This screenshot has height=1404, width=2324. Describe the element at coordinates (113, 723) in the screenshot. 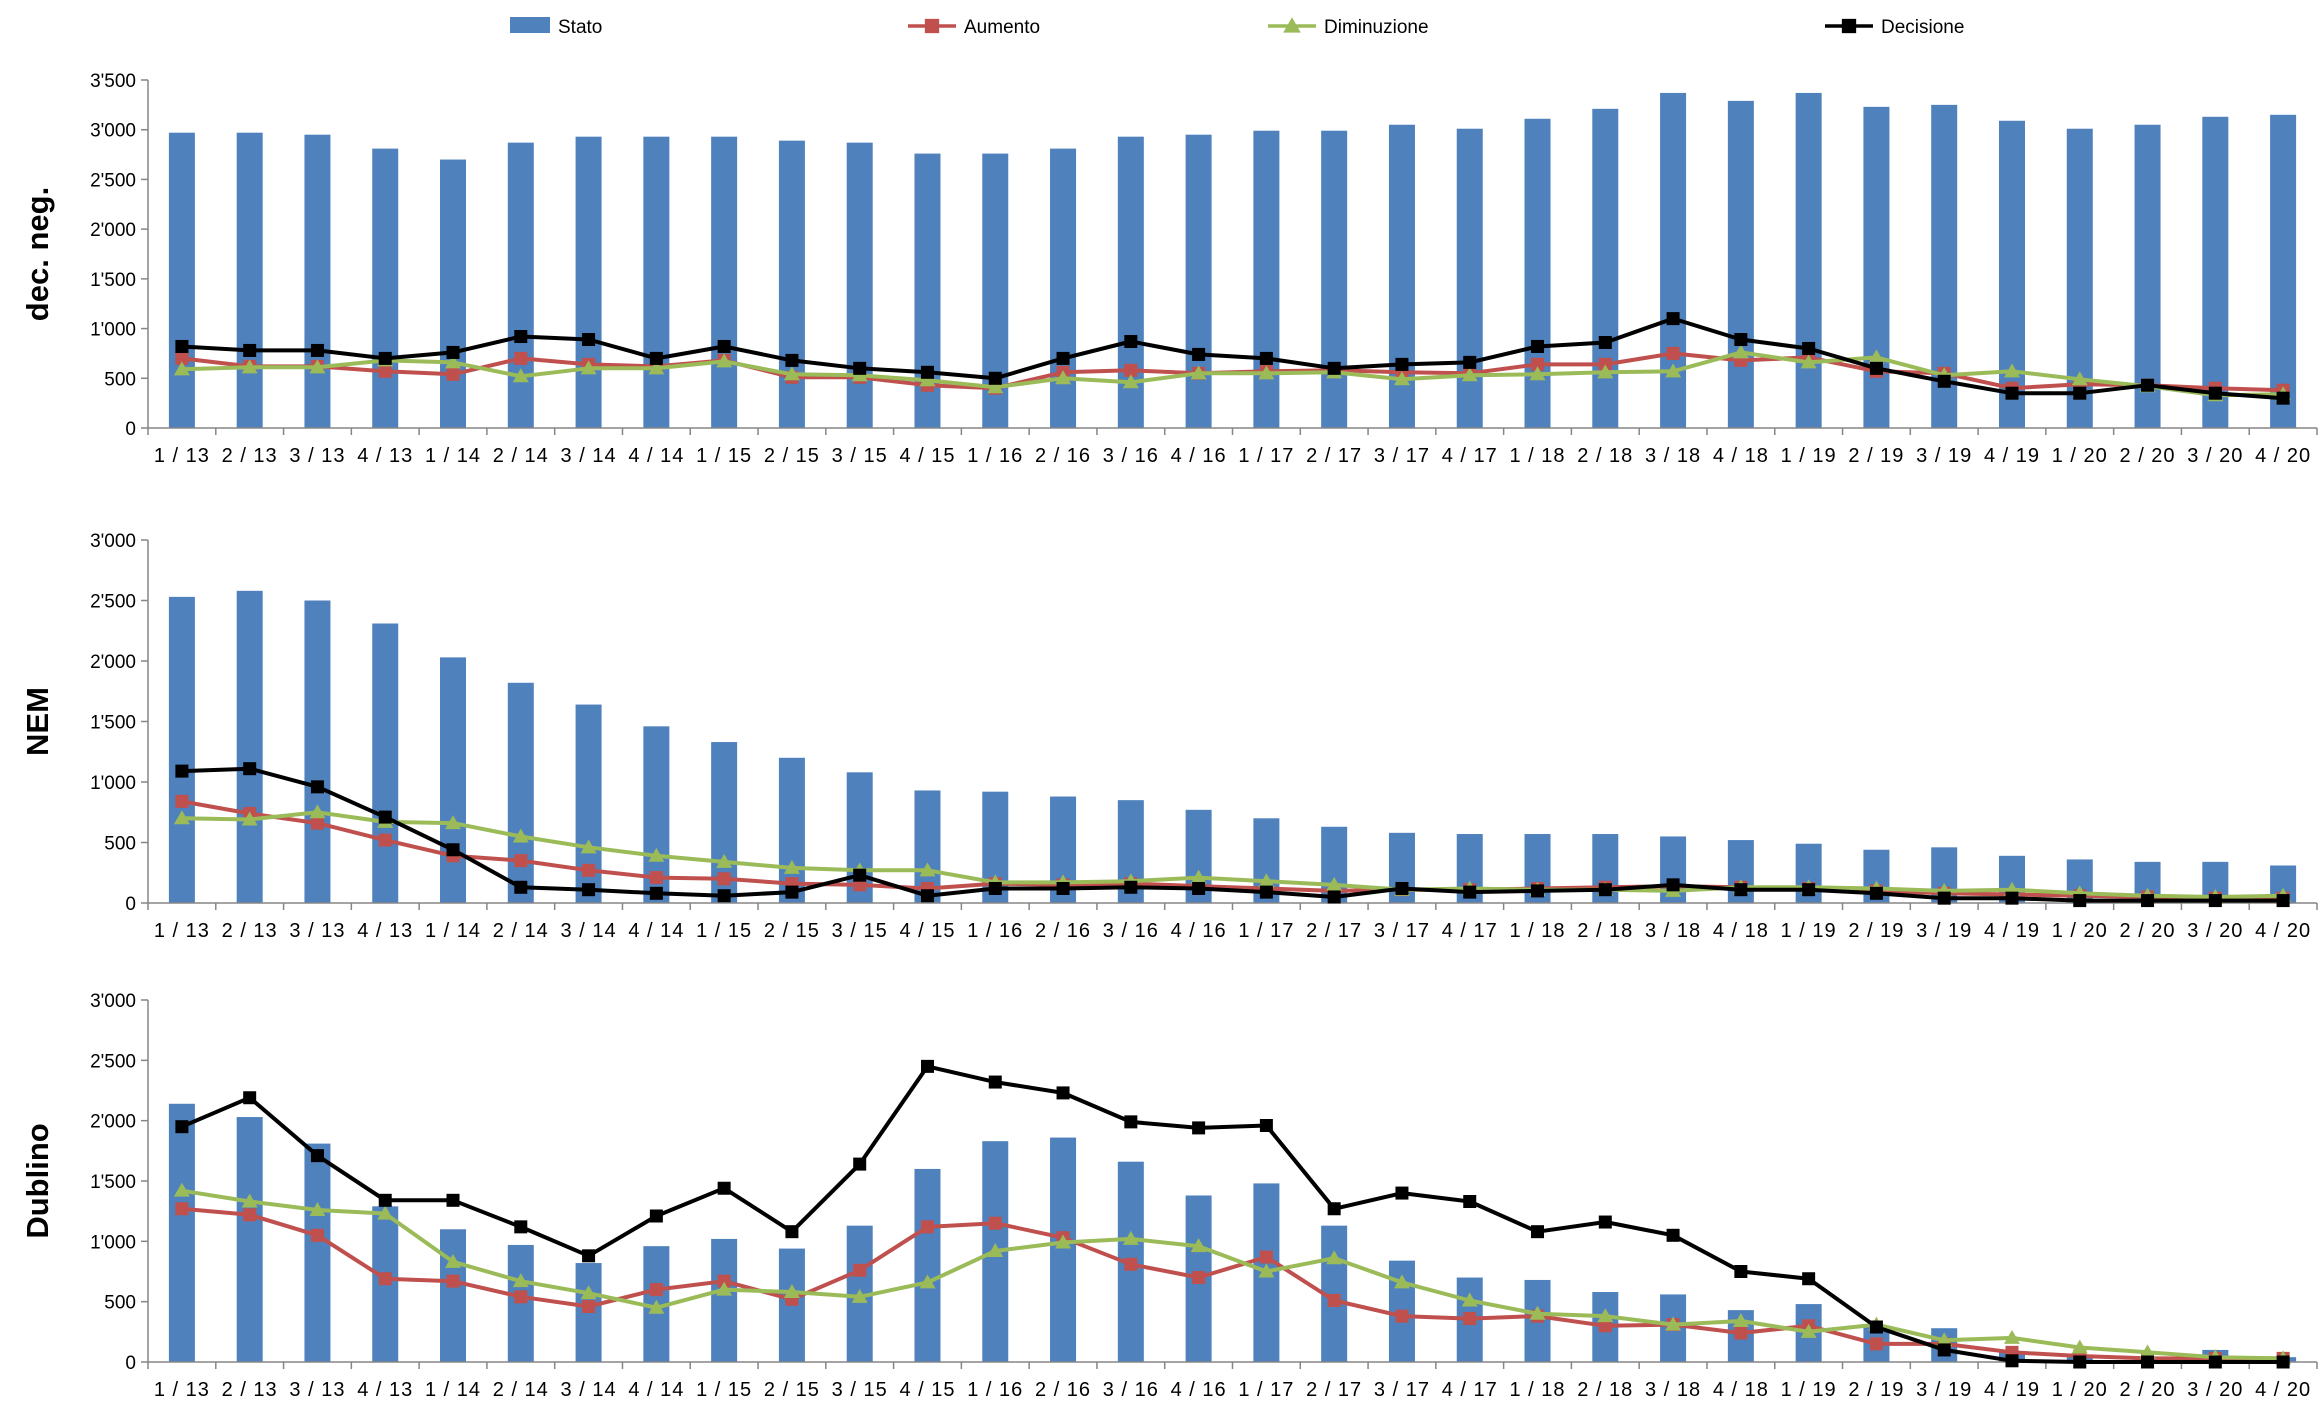

I see `y-tick-label: 1'500` at that location.